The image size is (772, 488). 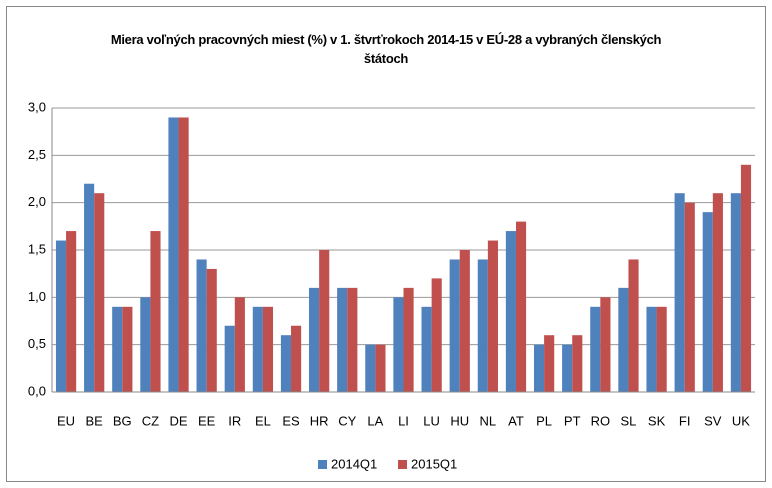 What do you see at coordinates (601, 420) in the screenshot?
I see `x-tick-label: RO` at bounding box center [601, 420].